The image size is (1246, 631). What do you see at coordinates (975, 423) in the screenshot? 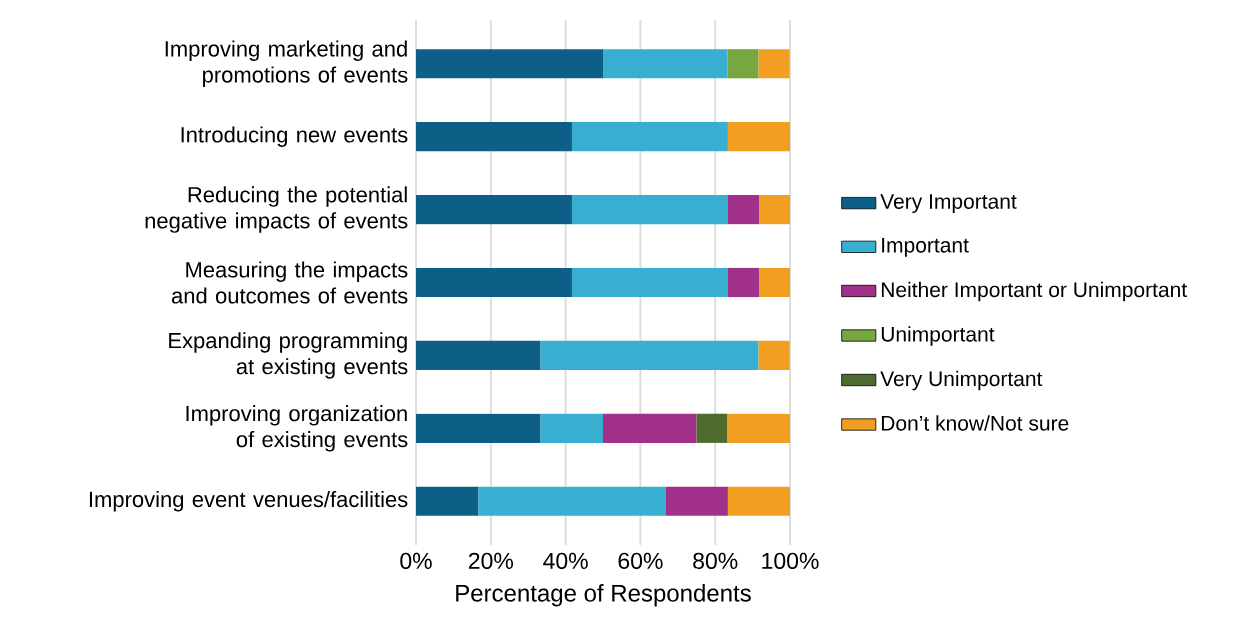
I see `legend-label: Don’t know/Not sure` at bounding box center [975, 423].